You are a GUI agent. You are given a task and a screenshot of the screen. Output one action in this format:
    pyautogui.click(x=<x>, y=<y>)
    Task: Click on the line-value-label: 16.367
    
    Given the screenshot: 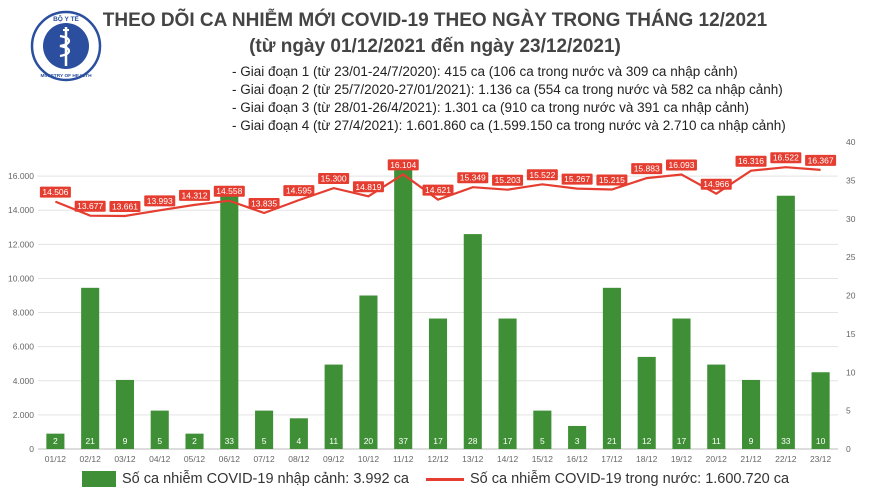 What is the action you would take?
    pyautogui.click(x=821, y=160)
    